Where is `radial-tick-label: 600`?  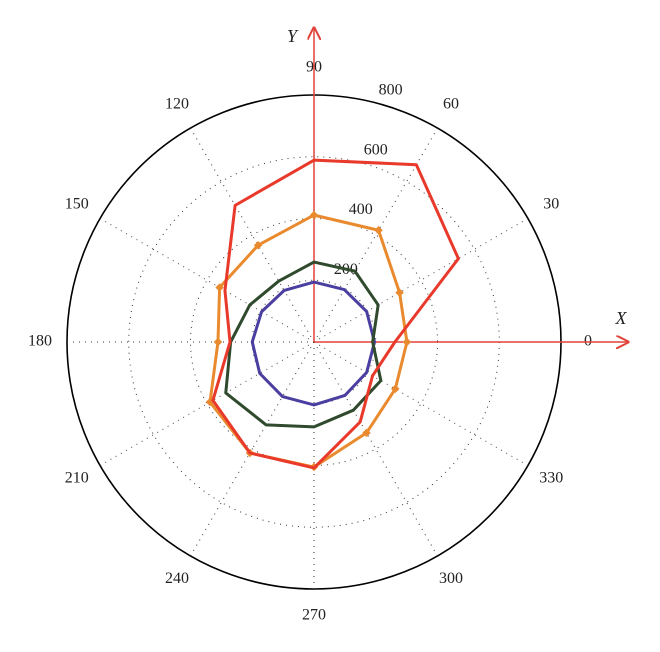
radial-tick-label: 600 is located at coordinates (376, 149).